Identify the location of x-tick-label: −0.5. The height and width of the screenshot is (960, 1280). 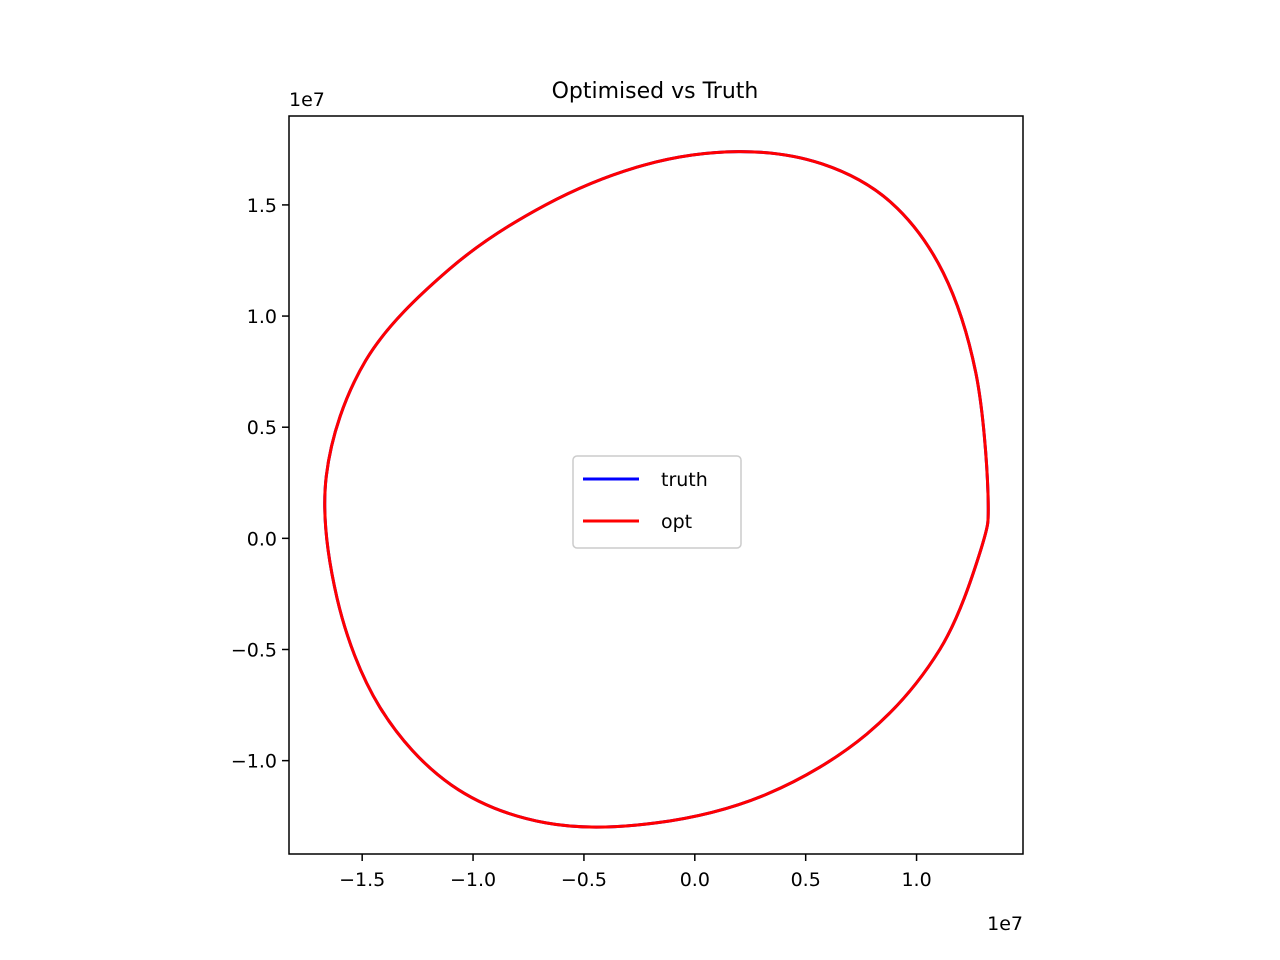
(584, 880).